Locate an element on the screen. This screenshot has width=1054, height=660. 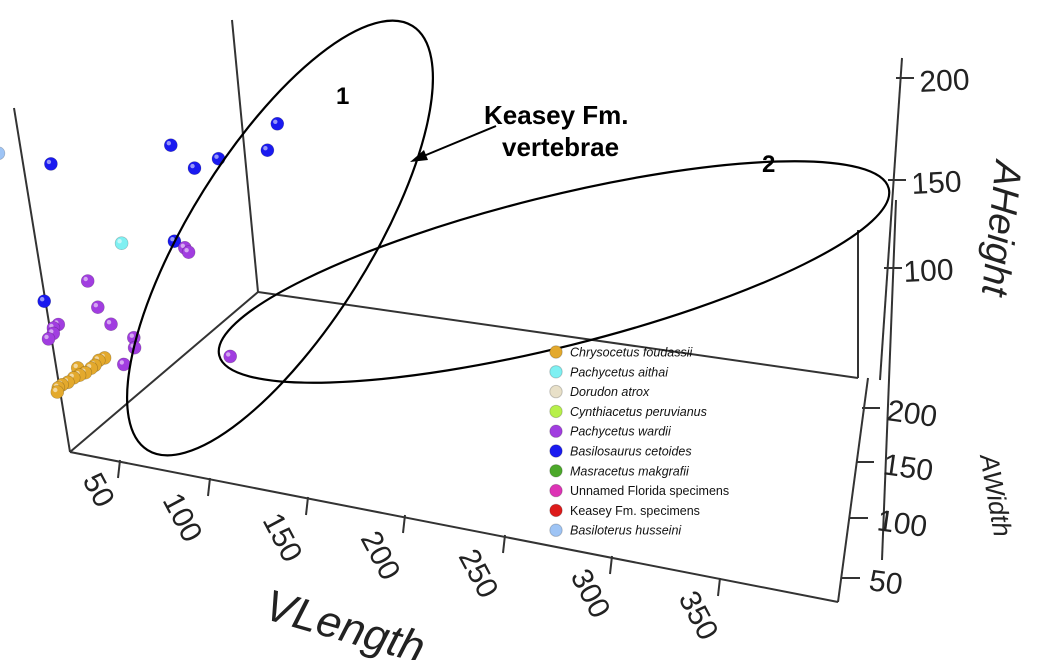
y-ticks: 50 100 150 200 is located at coordinates (890, 498).